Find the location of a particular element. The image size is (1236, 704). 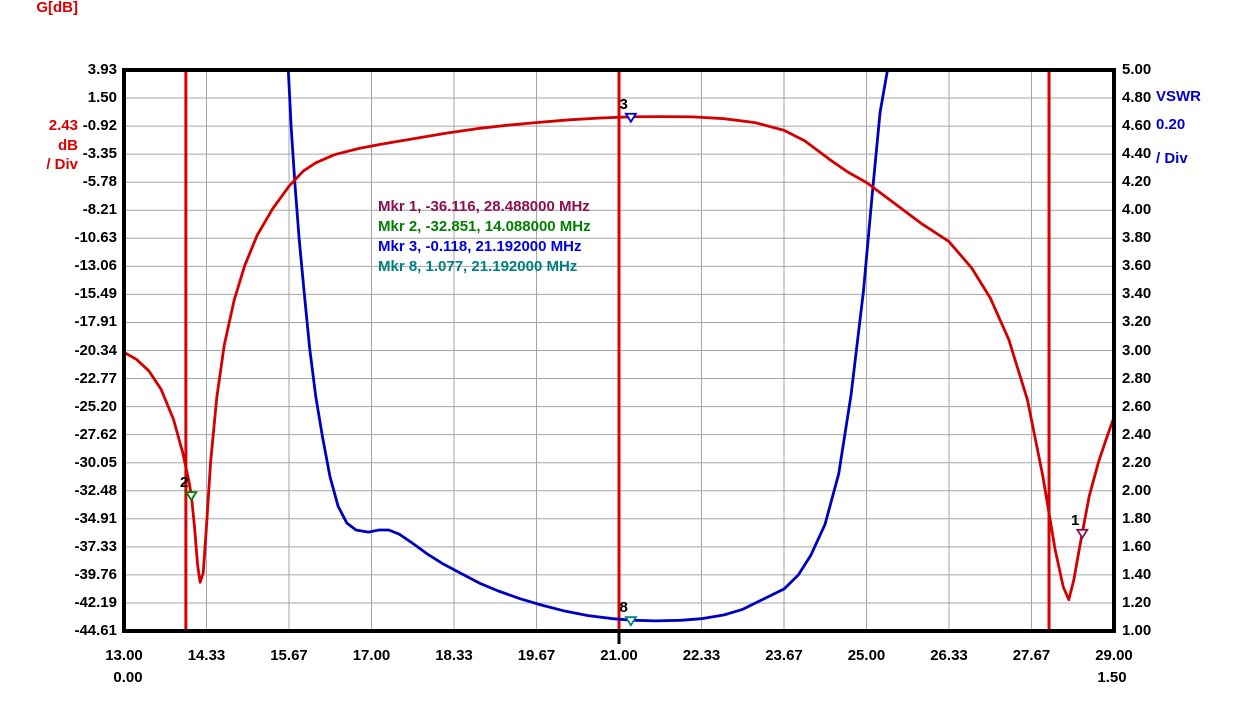

marker-number-label: 3 is located at coordinates (624, 104).